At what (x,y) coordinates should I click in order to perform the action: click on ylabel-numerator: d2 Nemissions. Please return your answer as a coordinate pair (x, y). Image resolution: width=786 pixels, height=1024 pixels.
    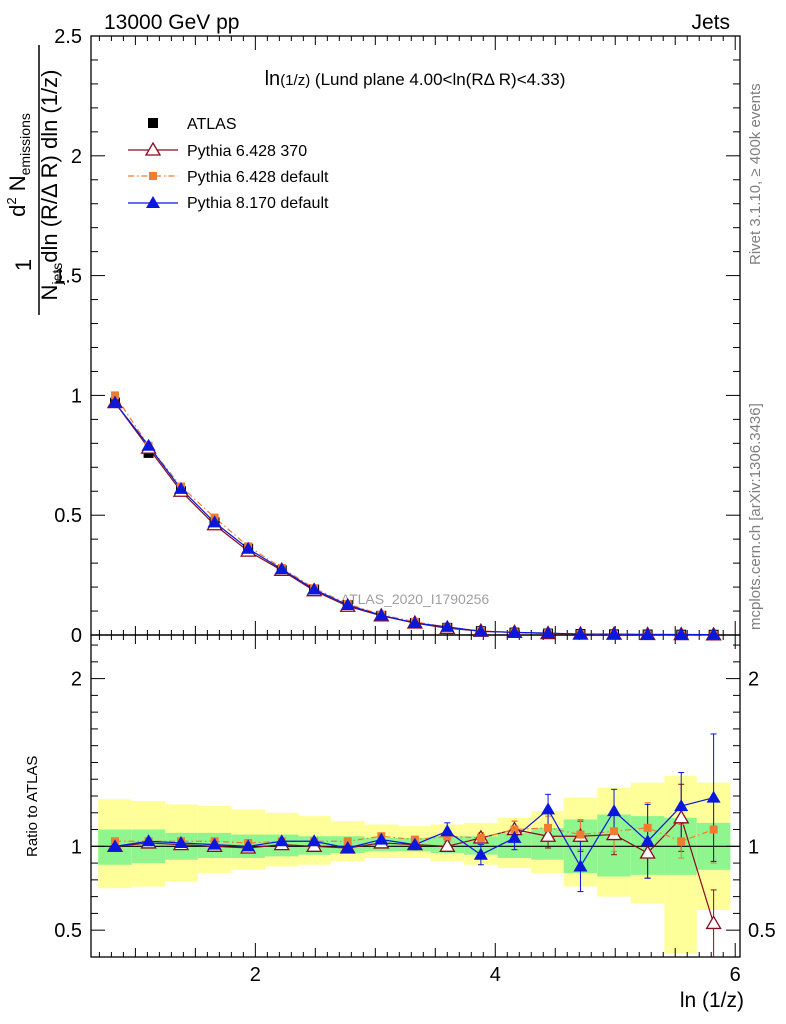
    Looking at the image, I should click on (18, 165).